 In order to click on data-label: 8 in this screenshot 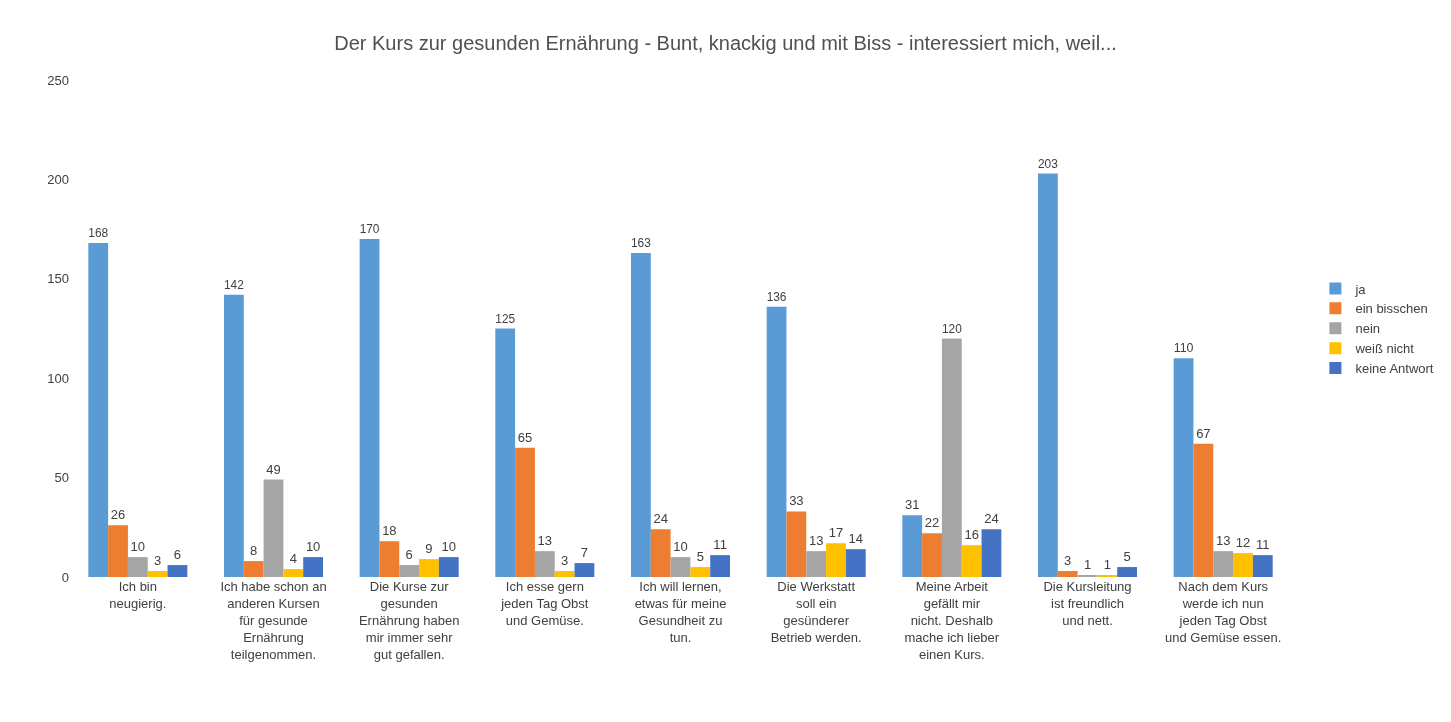, I will do `click(254, 551)`.